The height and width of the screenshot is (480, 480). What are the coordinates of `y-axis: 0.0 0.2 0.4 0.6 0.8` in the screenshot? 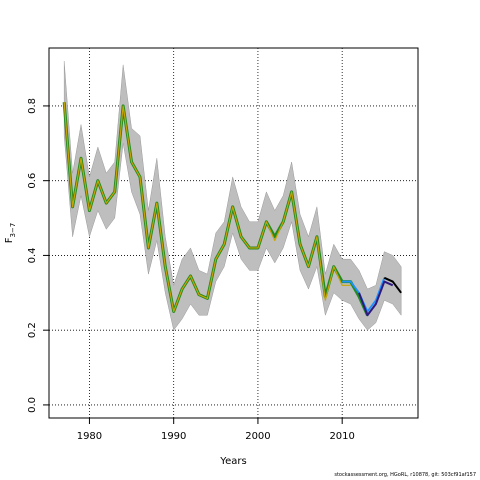 It's located at (38, 255).